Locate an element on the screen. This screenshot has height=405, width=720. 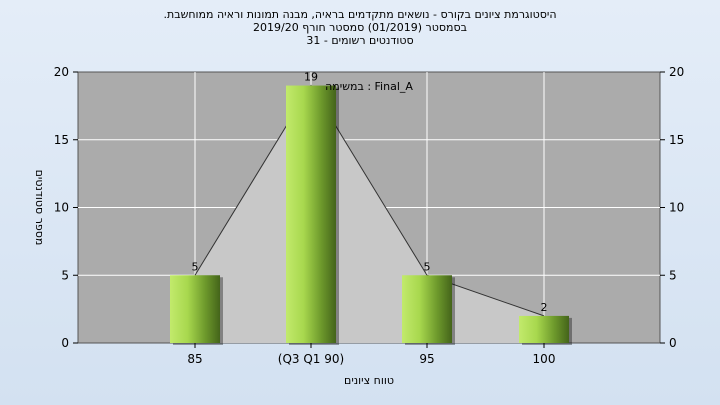
title-line-2: בסמסטר (01/2019) סמסטר חורף 2019/20 is located at coordinates (360, 27).